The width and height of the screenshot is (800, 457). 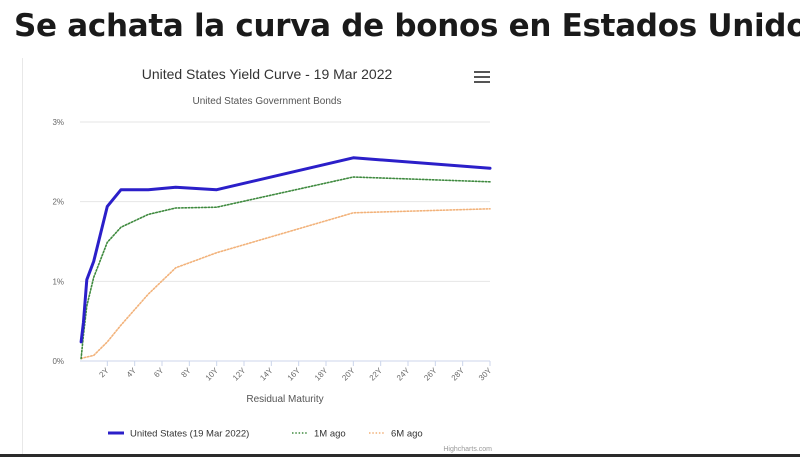 What do you see at coordinates (321, 374) in the screenshot?
I see `x-tick-label: 18Y` at bounding box center [321, 374].